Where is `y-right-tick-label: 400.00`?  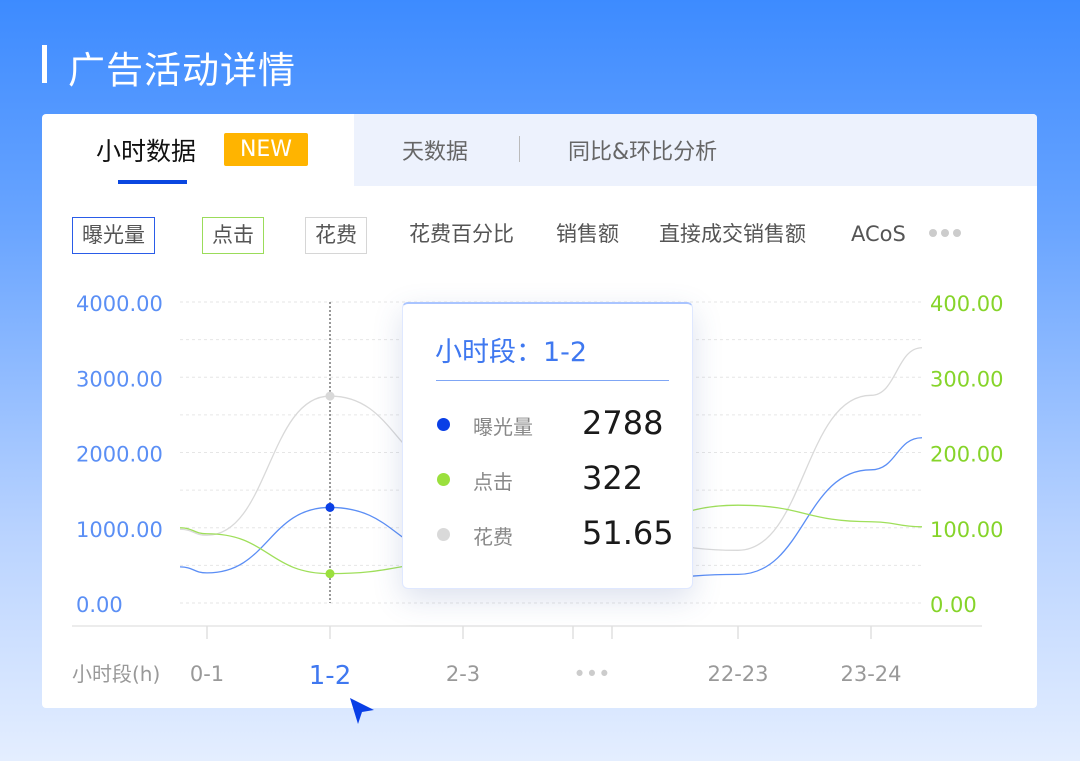 y-right-tick-label: 400.00 is located at coordinates (966, 304).